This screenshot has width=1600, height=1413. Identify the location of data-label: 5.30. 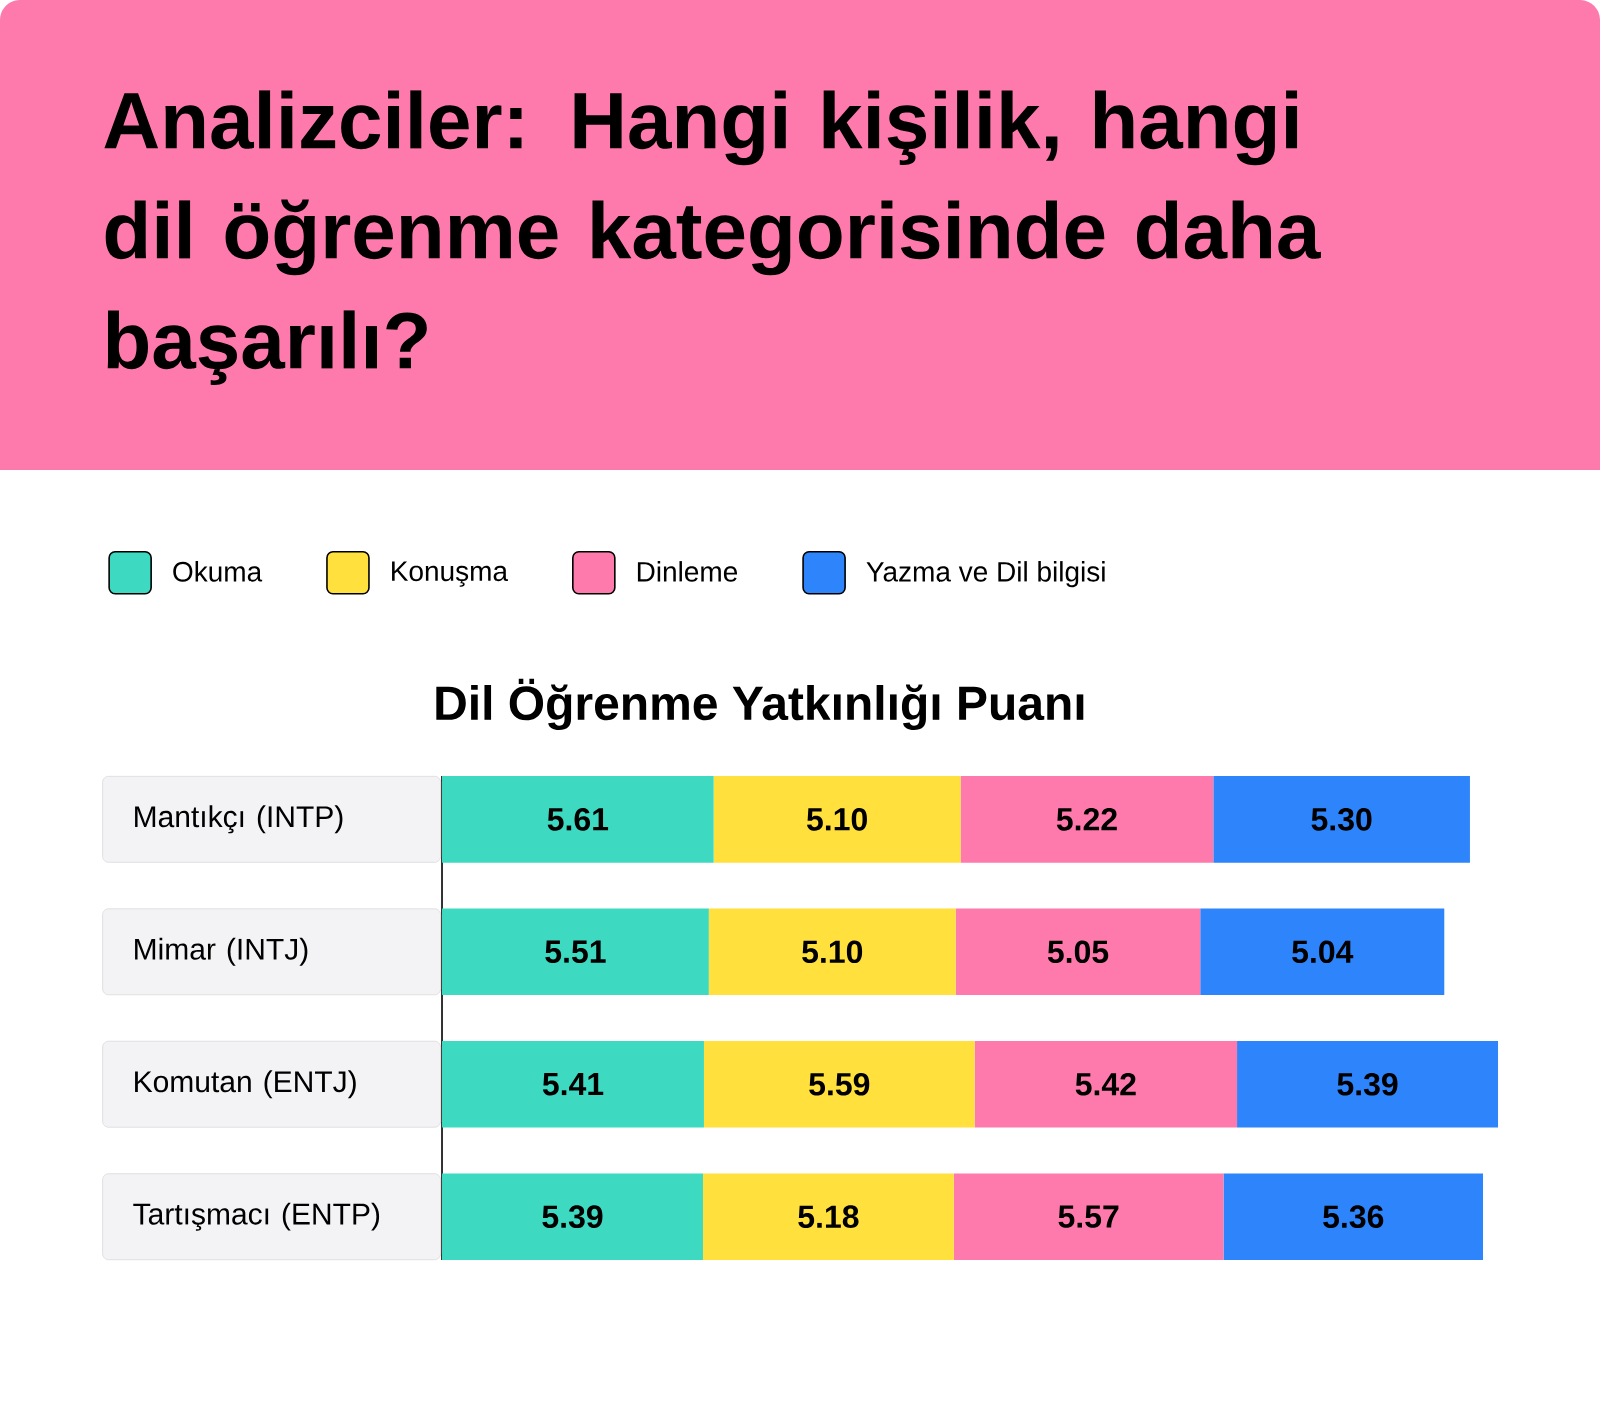
(1341, 819).